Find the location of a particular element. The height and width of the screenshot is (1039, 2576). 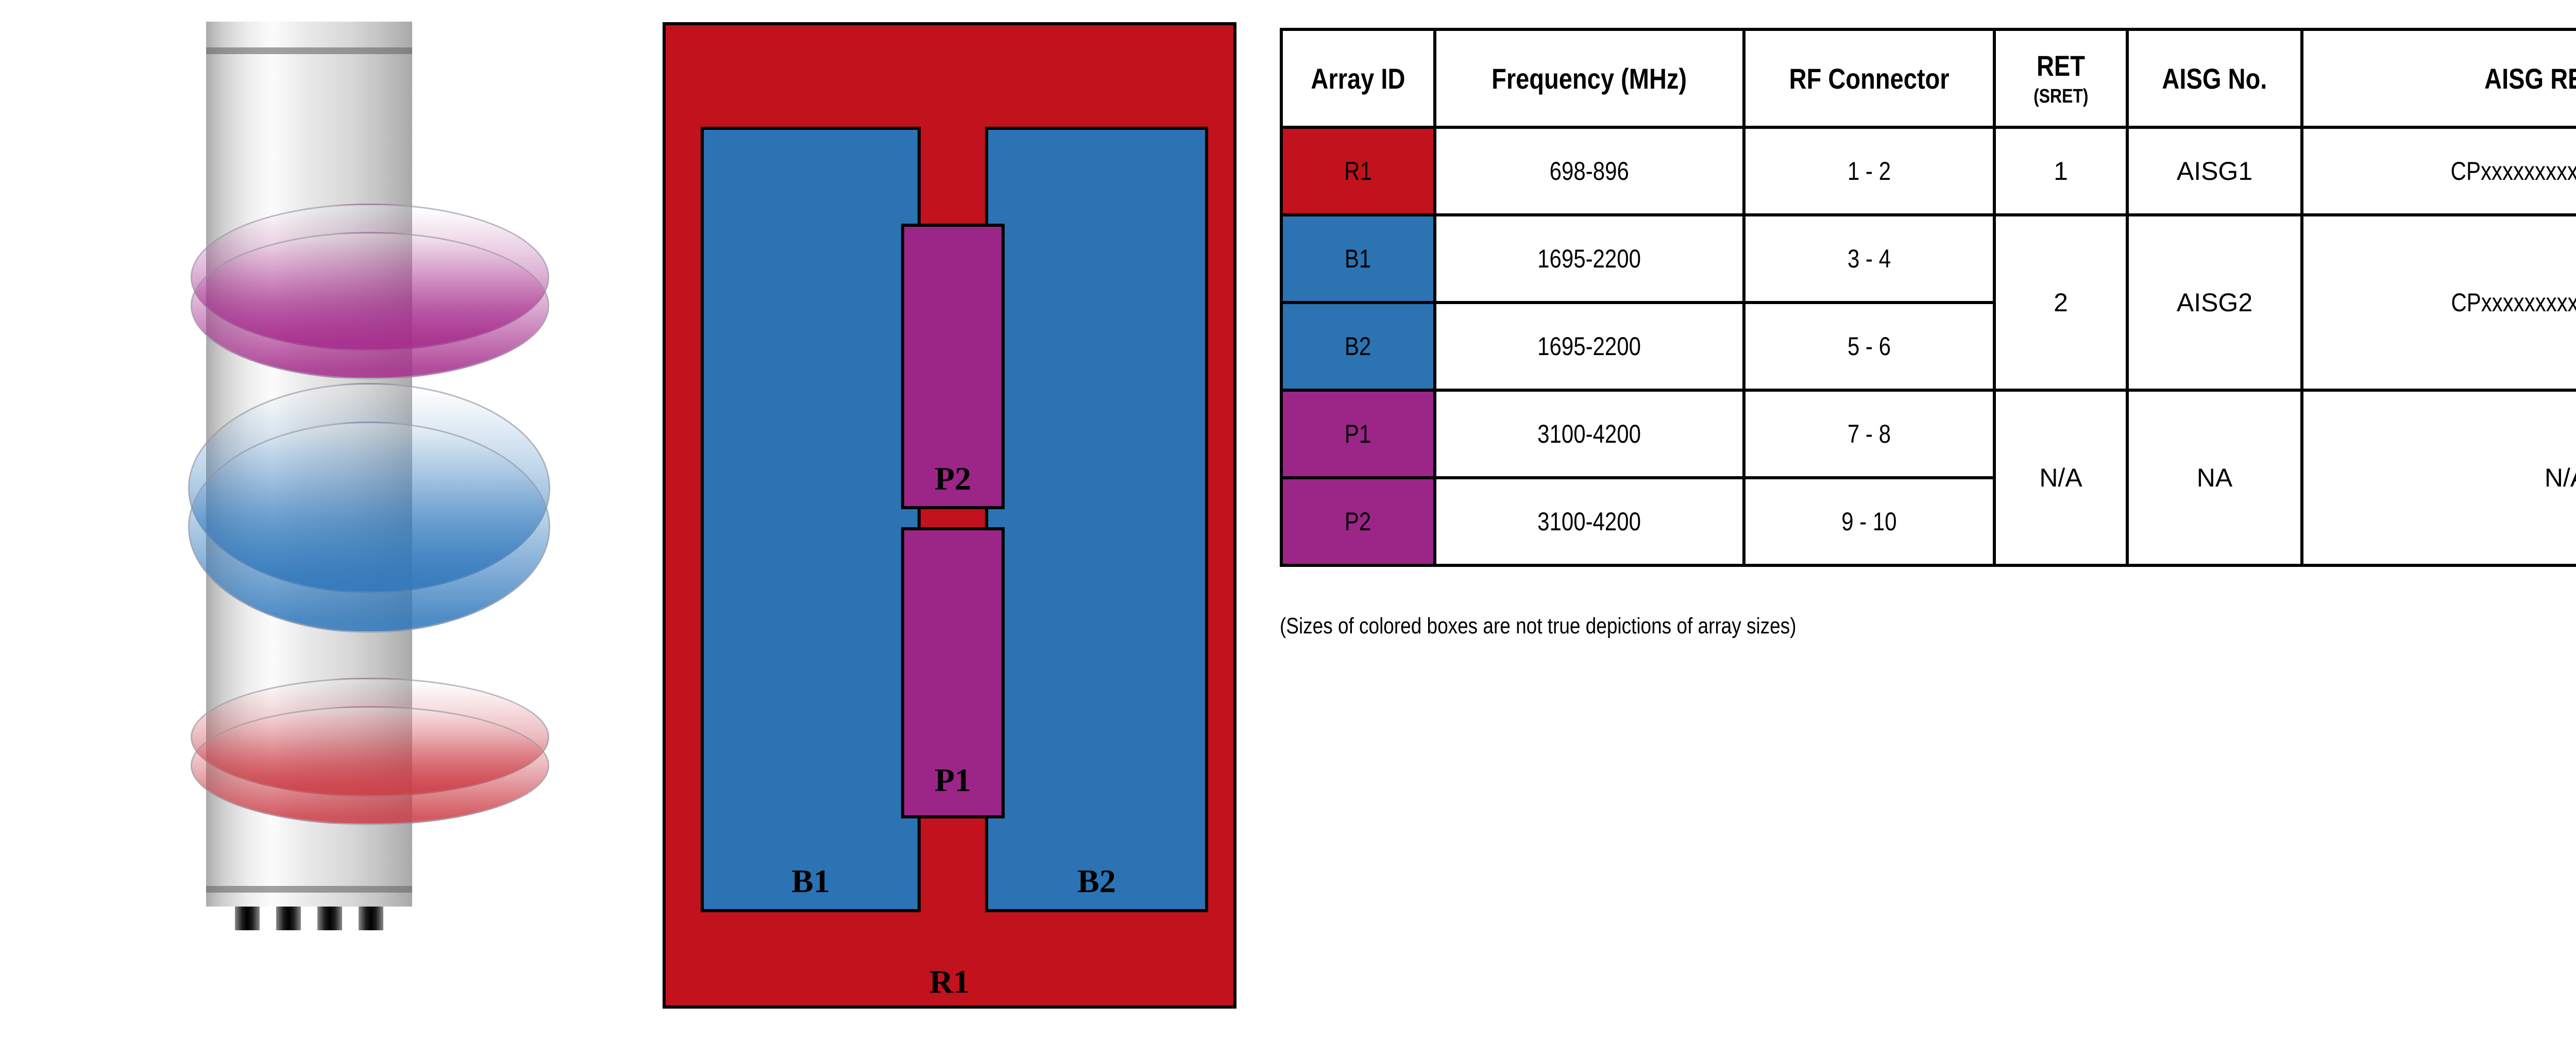

cell-rf-connector-p1: 7 - 8 is located at coordinates (1869, 434).